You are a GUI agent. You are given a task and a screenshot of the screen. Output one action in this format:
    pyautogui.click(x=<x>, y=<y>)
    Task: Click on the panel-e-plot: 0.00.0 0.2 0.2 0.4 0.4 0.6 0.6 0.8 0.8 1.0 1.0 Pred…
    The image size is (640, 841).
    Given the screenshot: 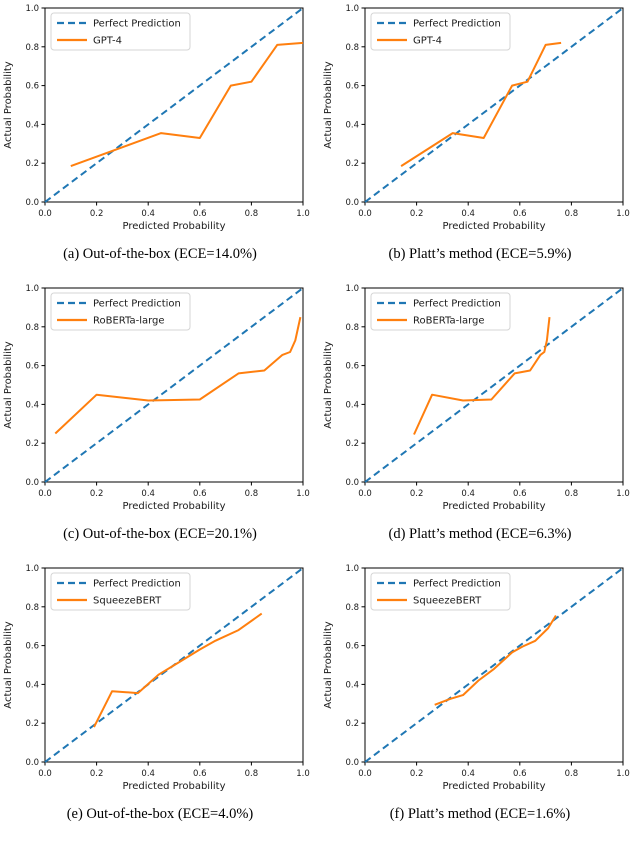 What is the action you would take?
    pyautogui.click(x=156, y=678)
    